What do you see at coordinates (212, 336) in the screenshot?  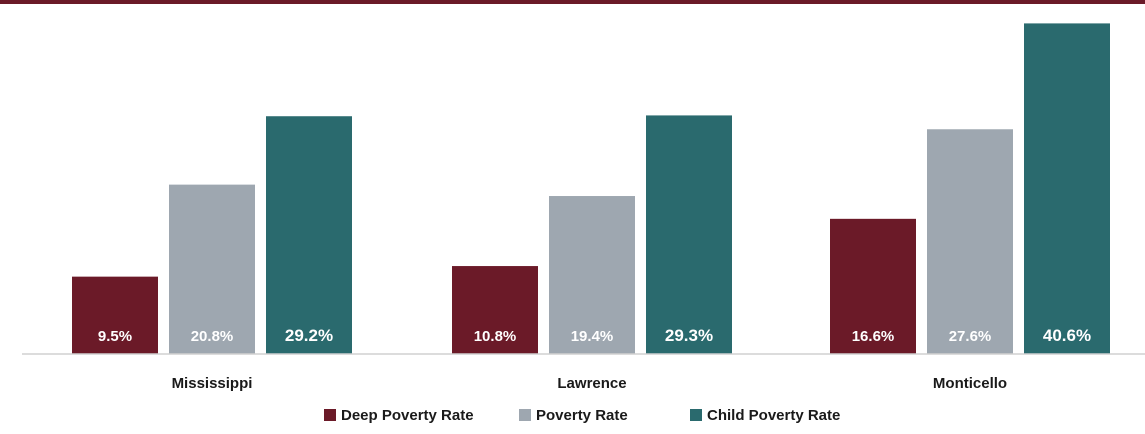 I see `data-label-mississippi-poverty-rate: 20.8%` at bounding box center [212, 336].